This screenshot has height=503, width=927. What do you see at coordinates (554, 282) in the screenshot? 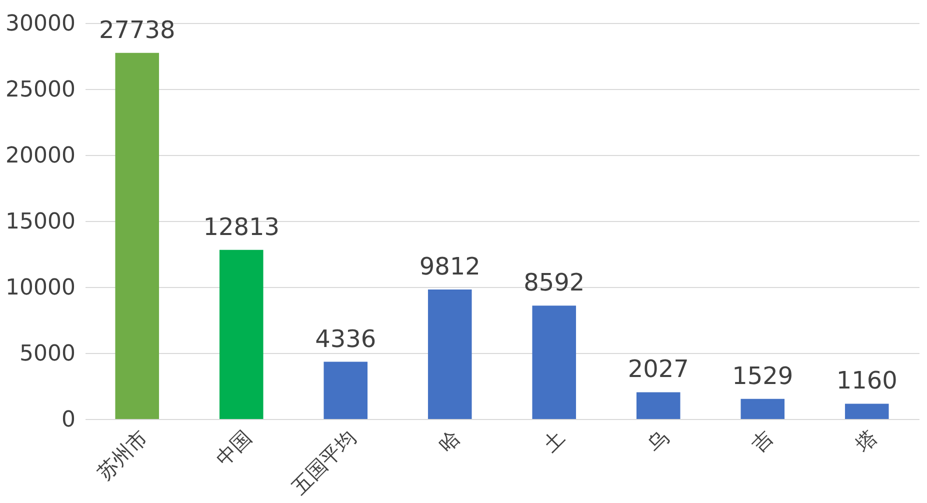
I see `data-label: 8592` at bounding box center [554, 282].